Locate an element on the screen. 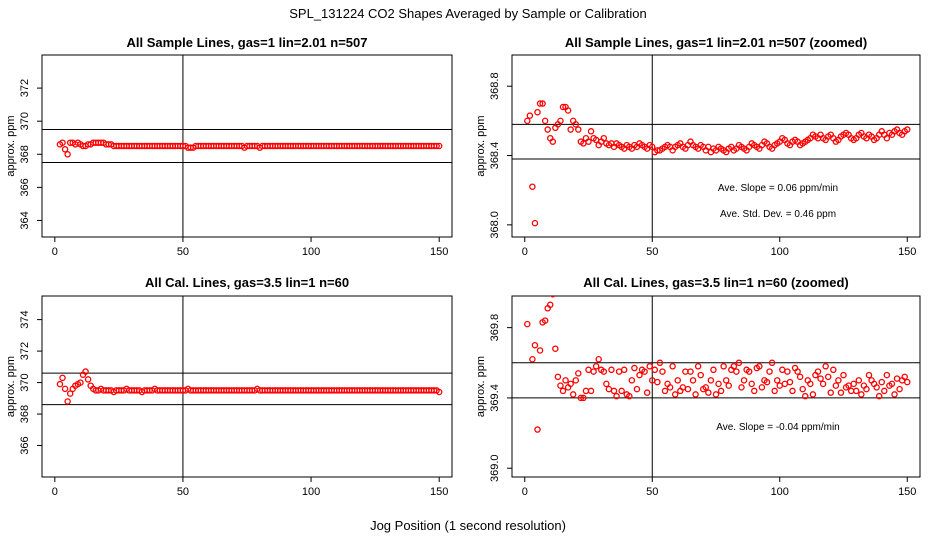 Image resolution: width=936 pixels, height=540 pixels. y-axis-label: approx. ppm is located at coordinates (481, 386).